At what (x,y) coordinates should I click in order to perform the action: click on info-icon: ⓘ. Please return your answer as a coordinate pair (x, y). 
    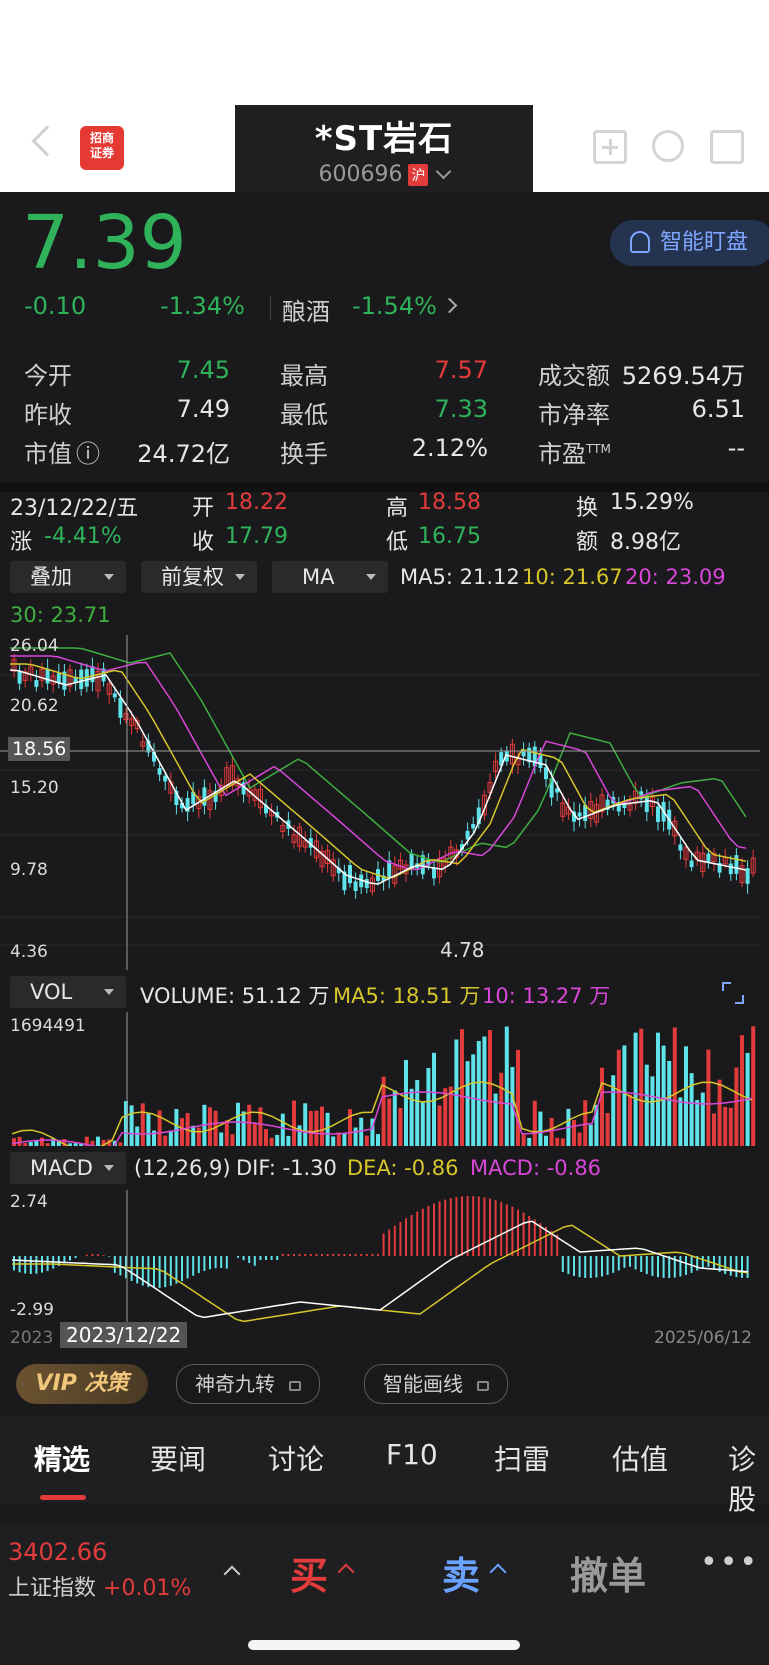
    Looking at the image, I should click on (88, 454).